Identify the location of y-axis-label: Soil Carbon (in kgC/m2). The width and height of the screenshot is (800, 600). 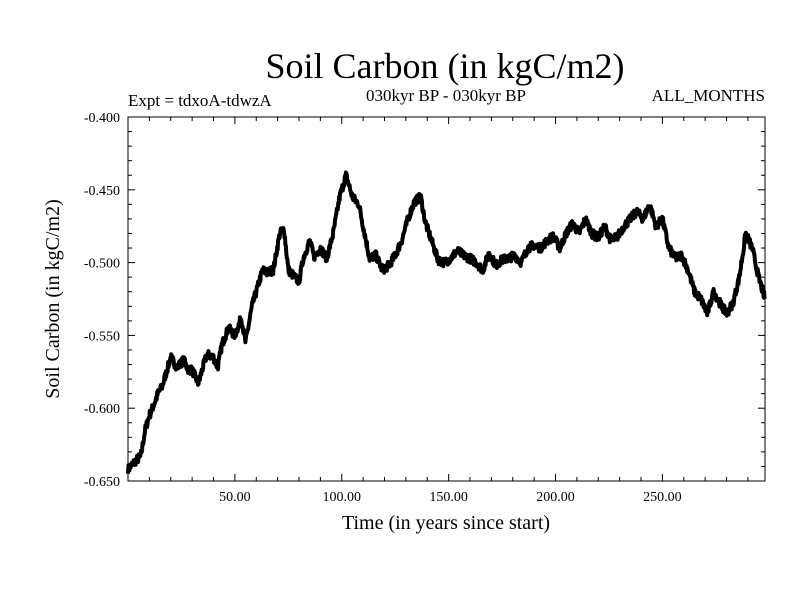
(53, 298).